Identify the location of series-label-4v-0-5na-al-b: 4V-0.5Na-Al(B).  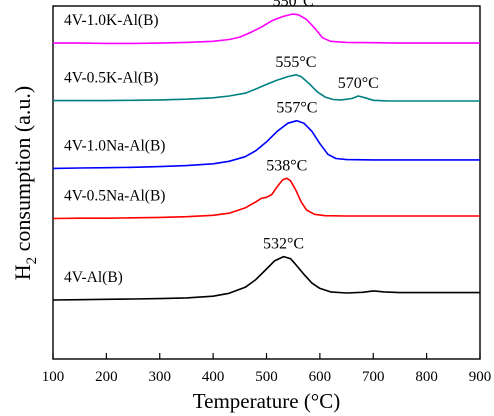
(114, 196).